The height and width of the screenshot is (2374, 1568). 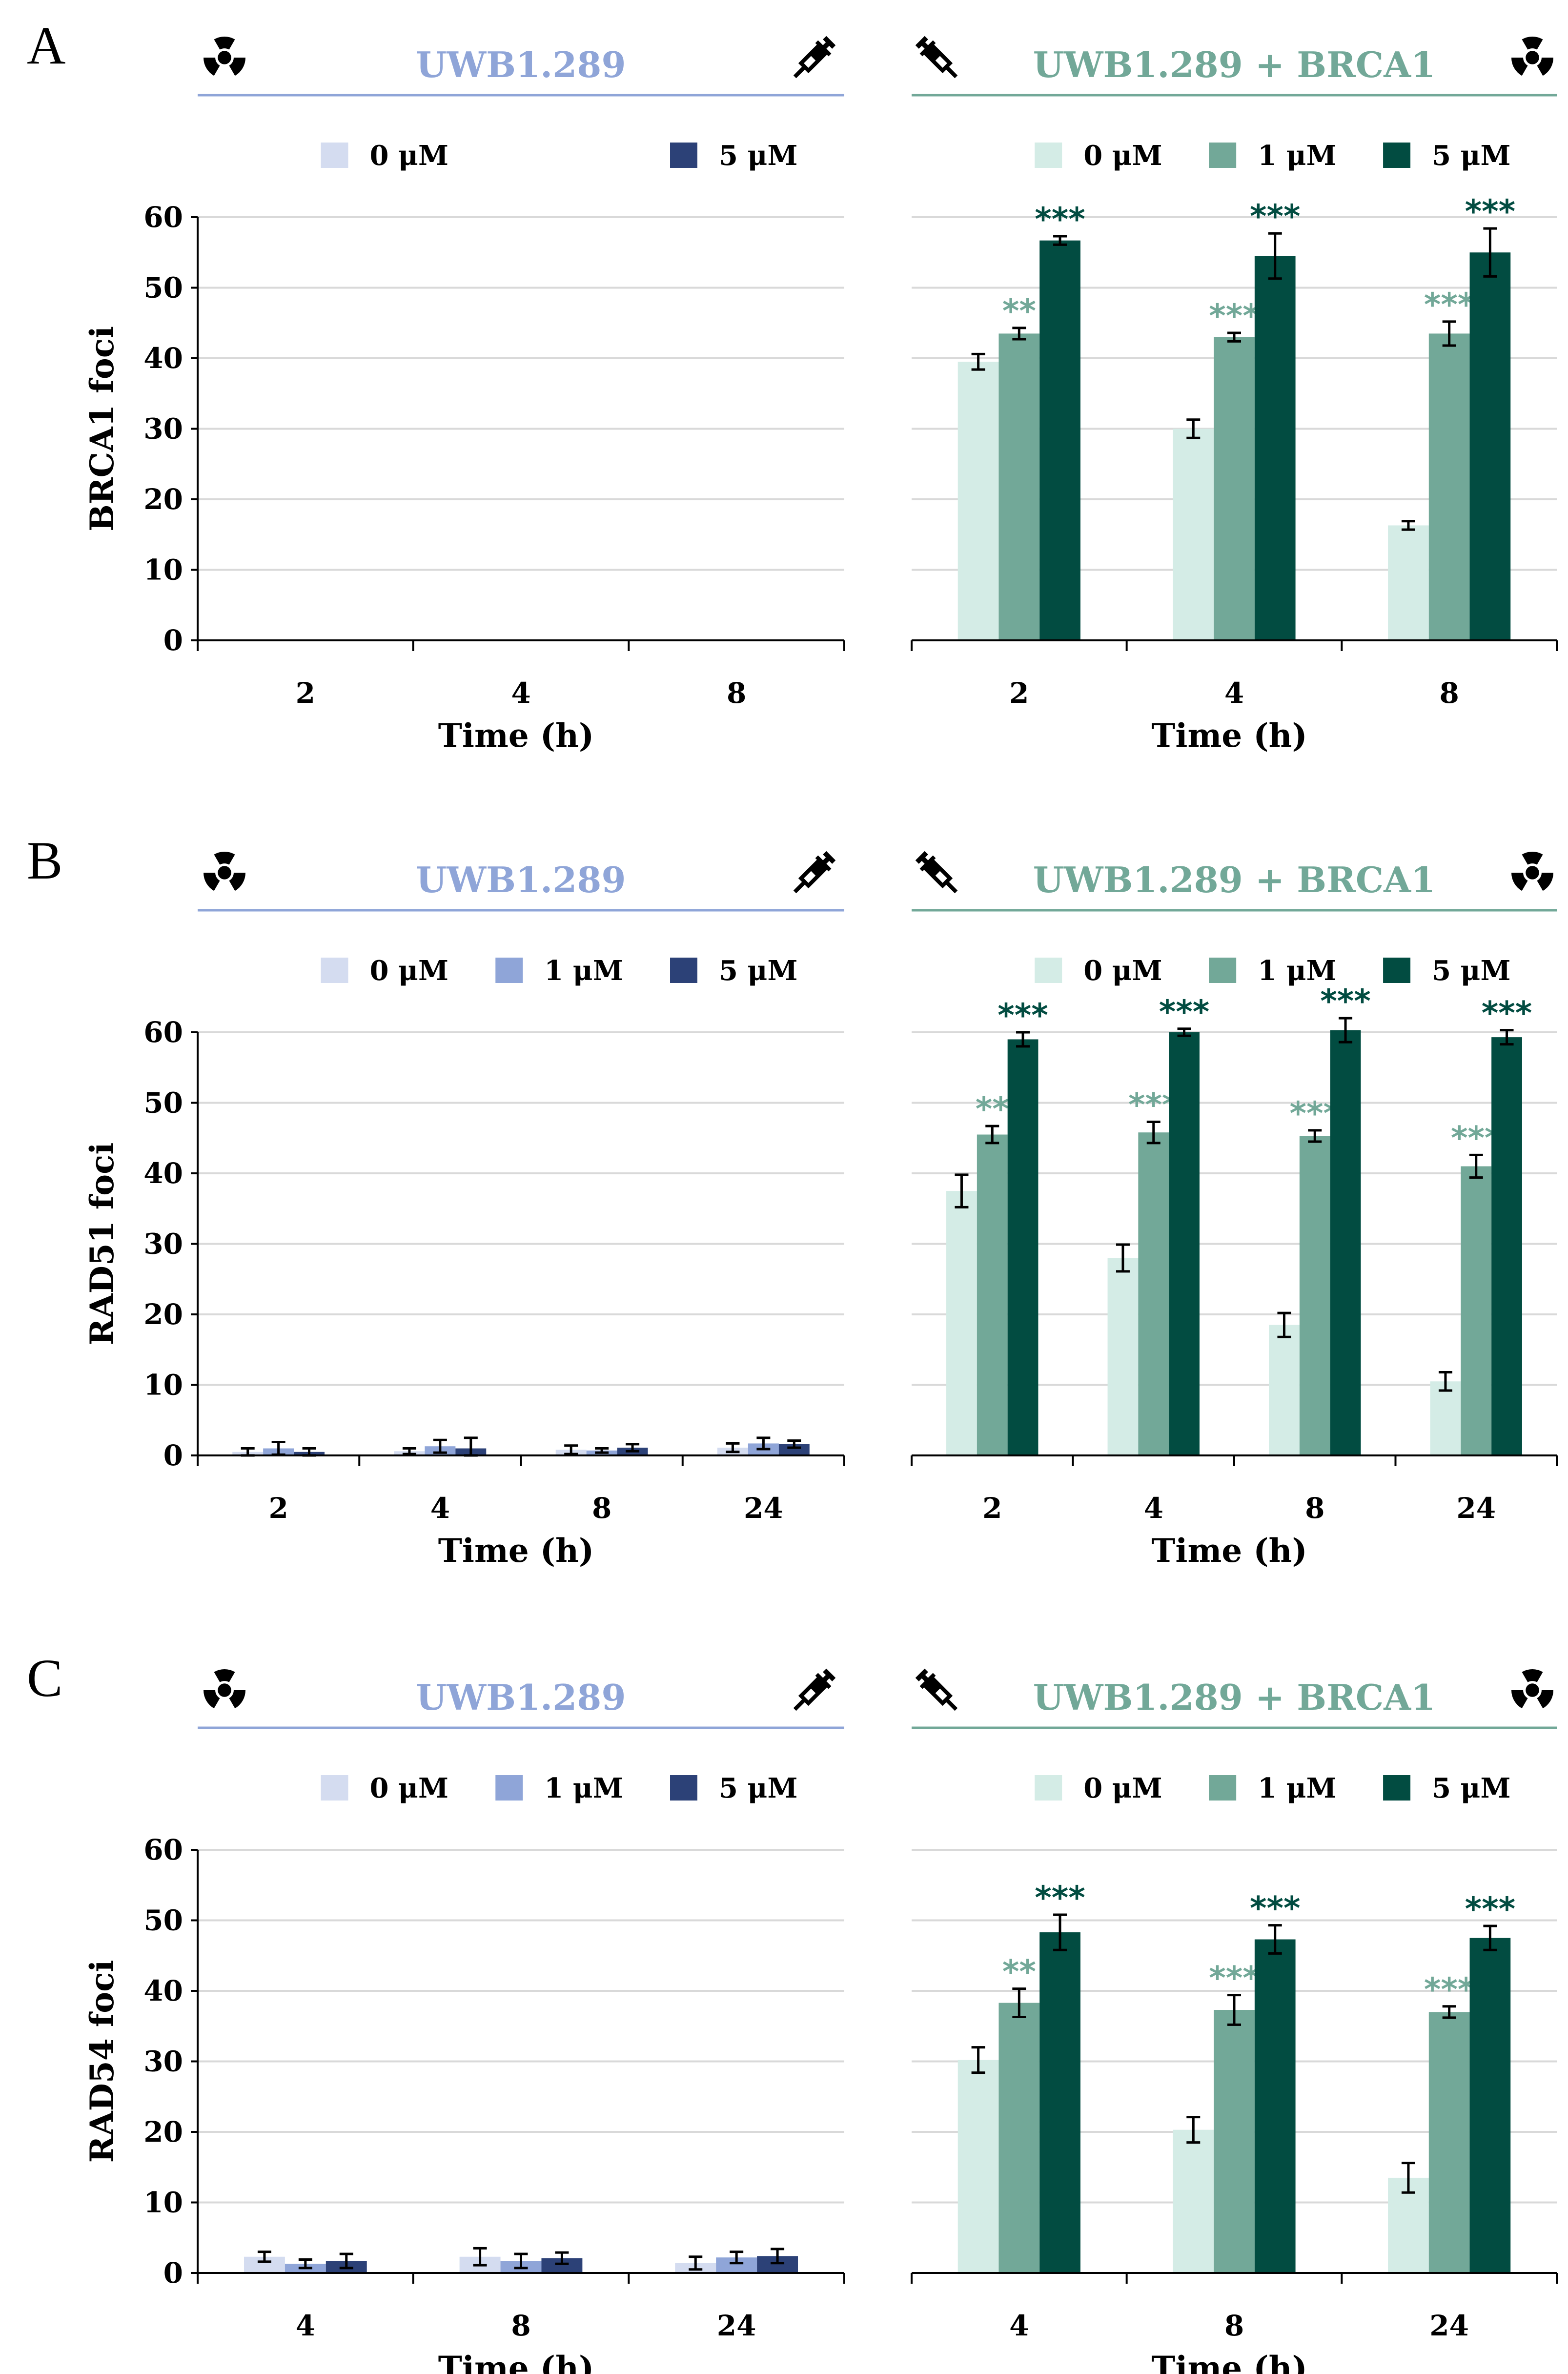 What do you see at coordinates (1234, 879) in the screenshot?
I see `chart-title: UWB1.289 + BRCA1` at bounding box center [1234, 879].